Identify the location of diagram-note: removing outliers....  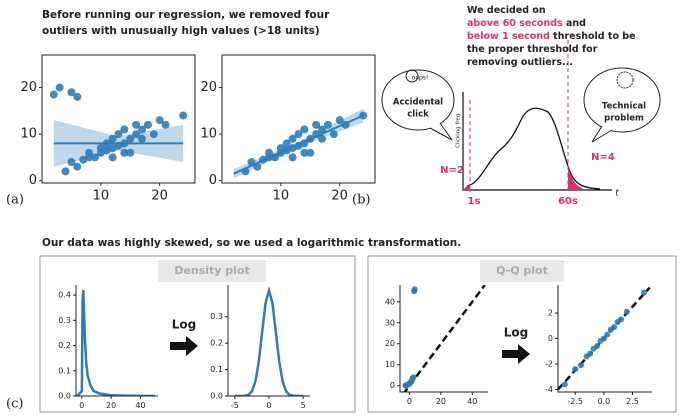
(520, 62).